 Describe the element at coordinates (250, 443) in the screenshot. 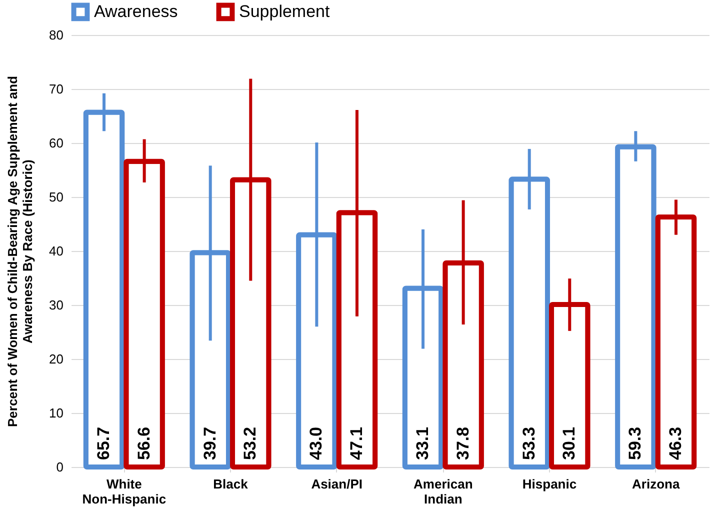

I see `data-label: 53.2` at that location.